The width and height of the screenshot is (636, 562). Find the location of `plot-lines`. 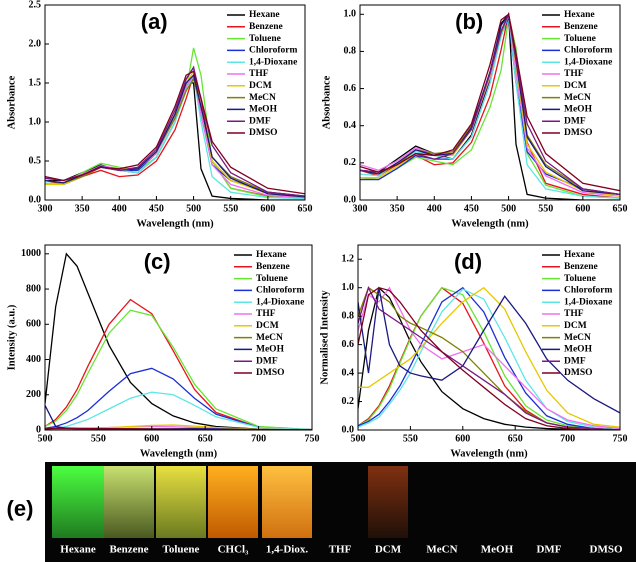

plot-lines is located at coordinates (175, 123).